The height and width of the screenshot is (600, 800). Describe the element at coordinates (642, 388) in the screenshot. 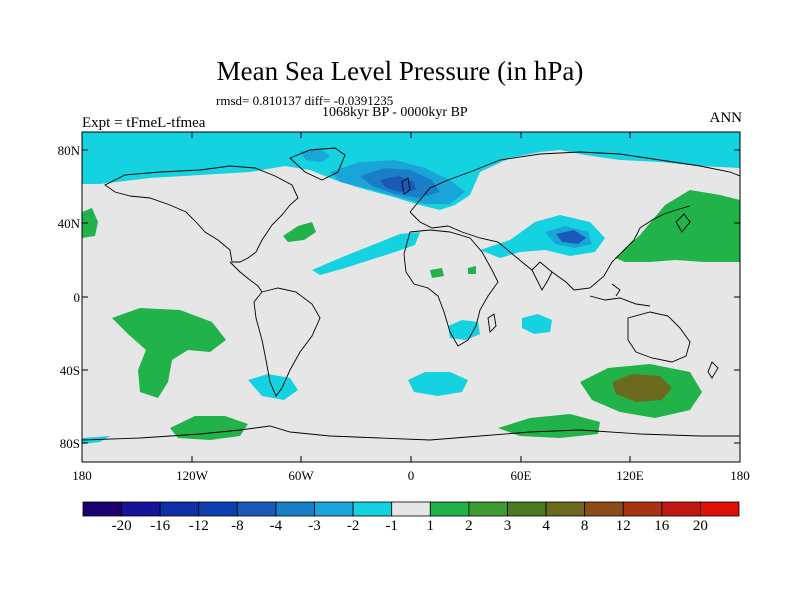

I see `south-indian-high-core` at that location.